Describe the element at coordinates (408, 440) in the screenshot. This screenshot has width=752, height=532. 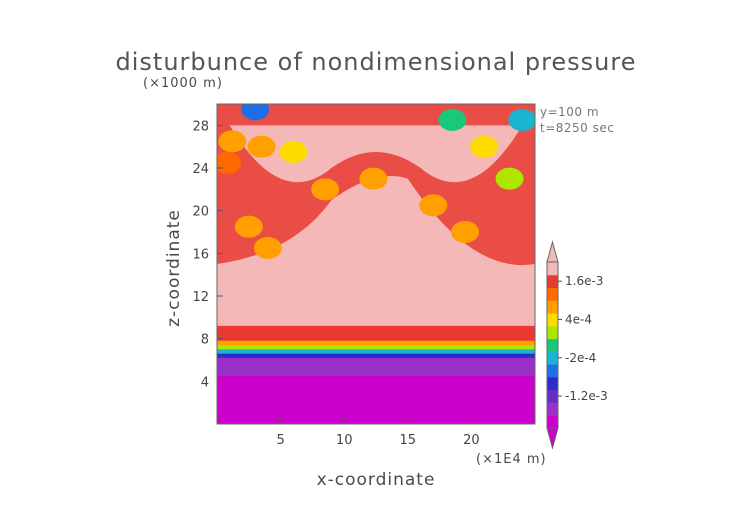
I see `x-tick-label: 15` at that location.